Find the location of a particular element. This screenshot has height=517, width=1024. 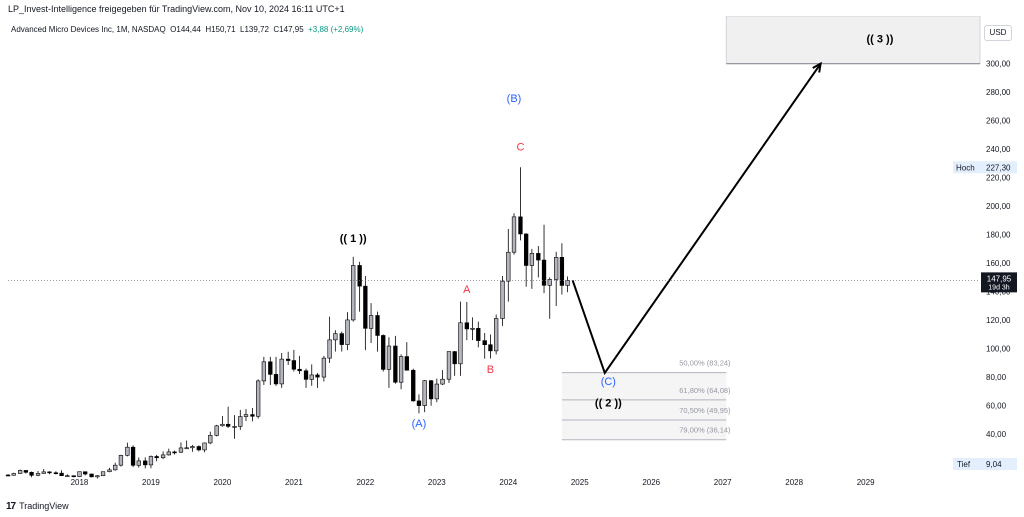

tradingview-logo-icon: 17 is located at coordinates (11, 506).